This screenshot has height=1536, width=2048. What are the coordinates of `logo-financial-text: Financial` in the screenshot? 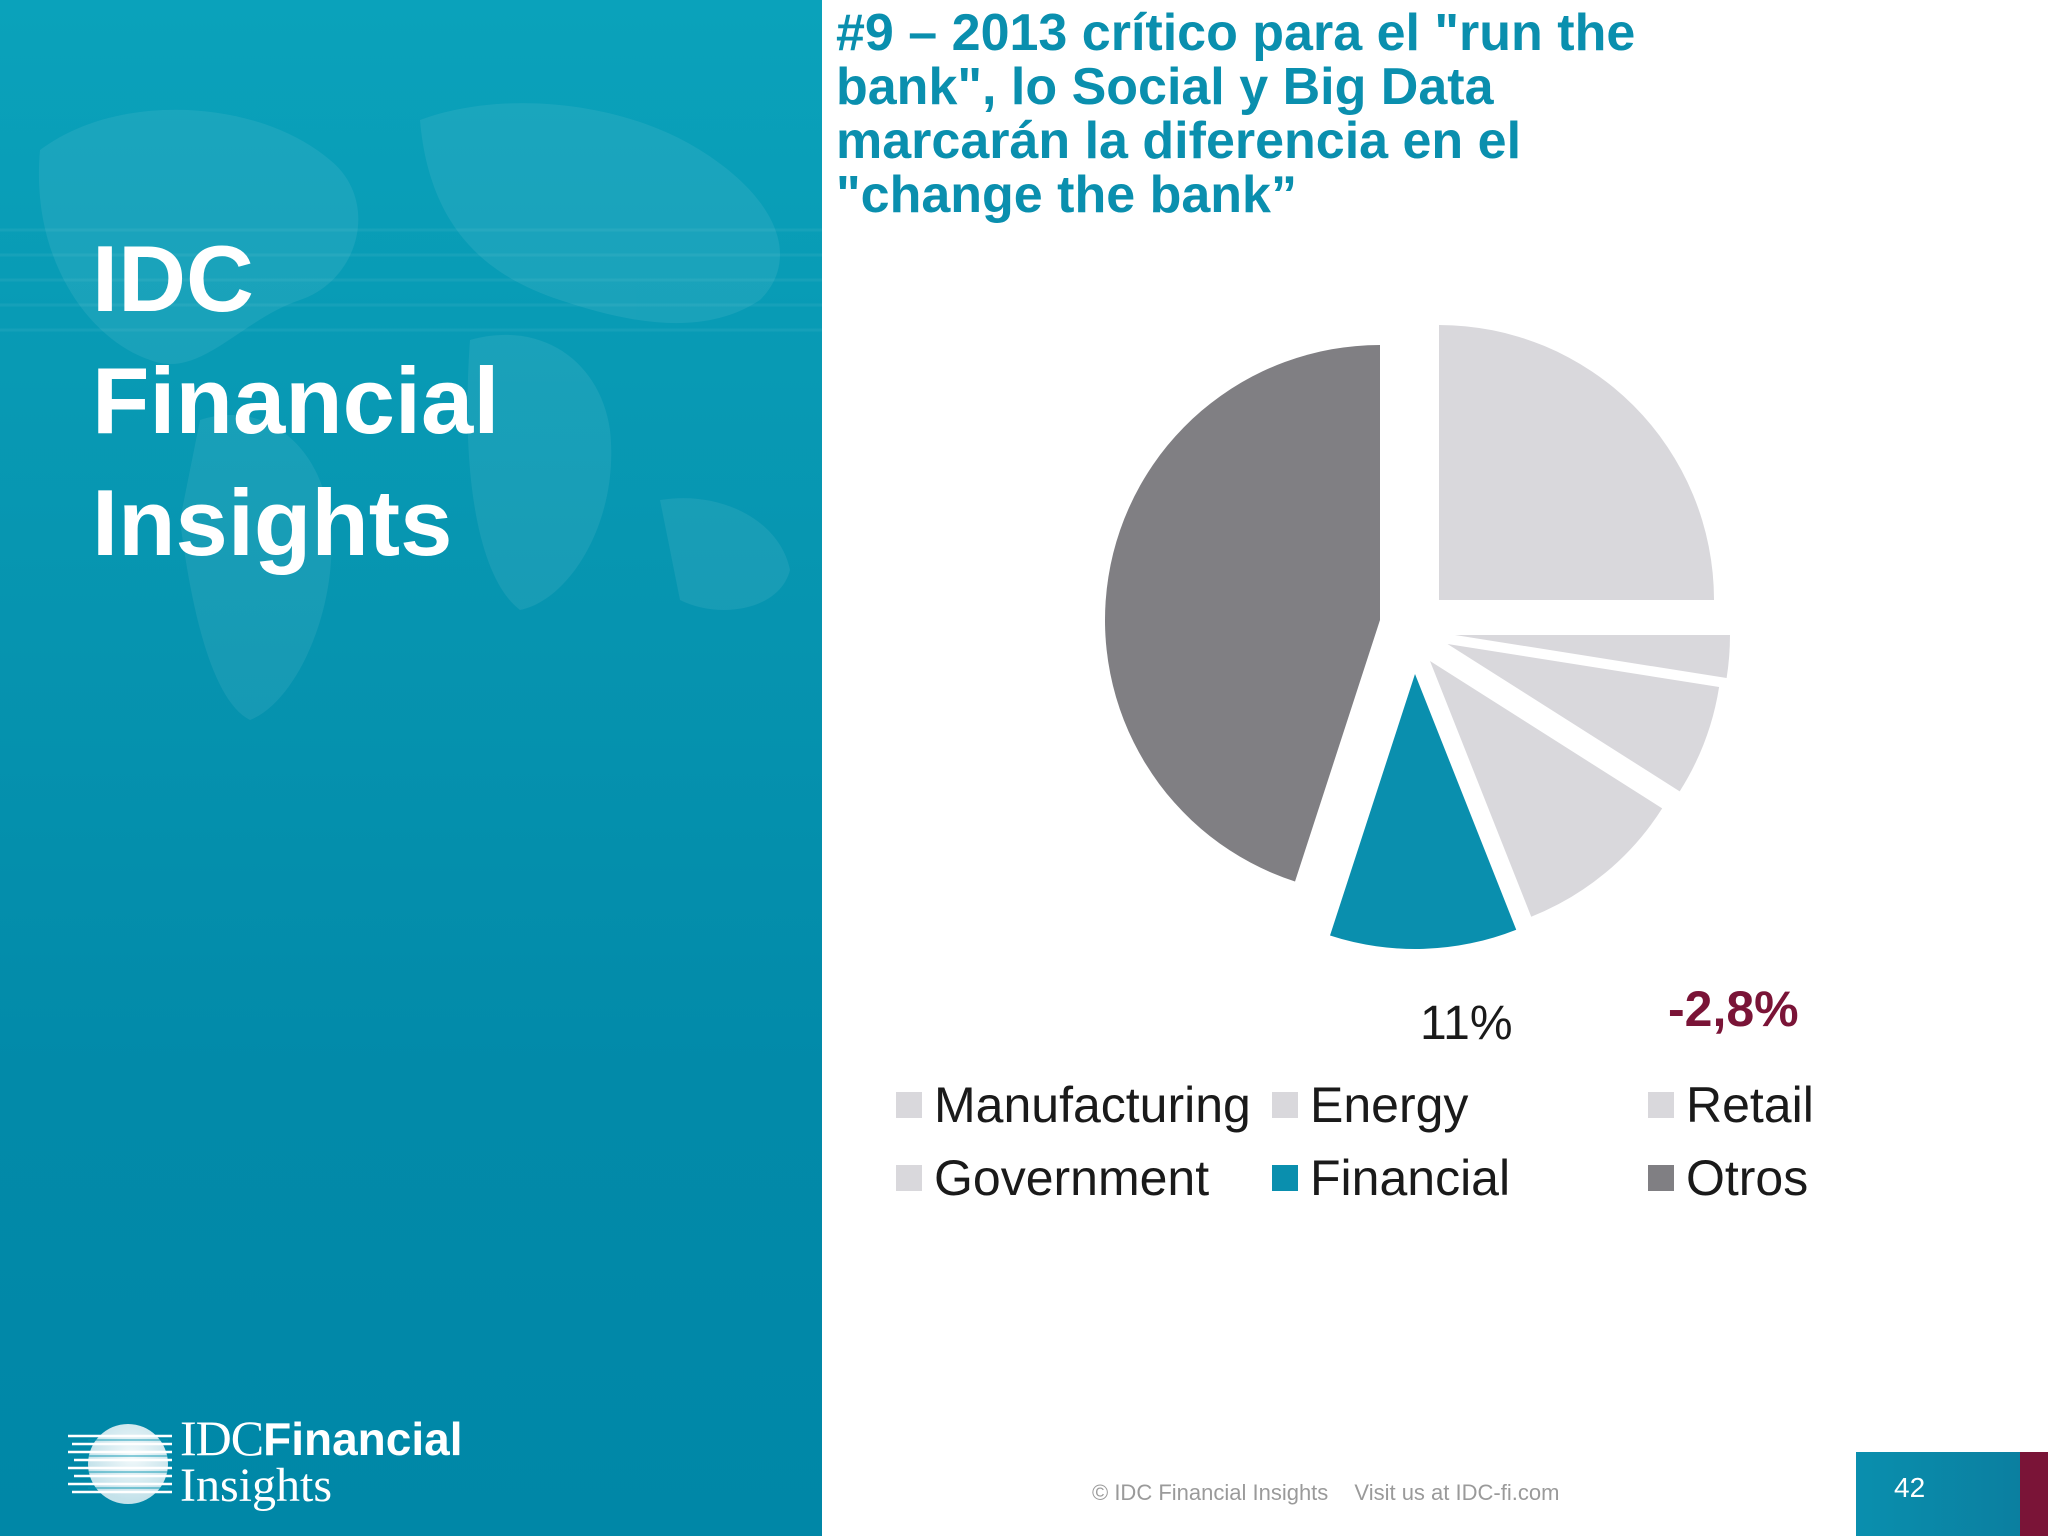 It's located at (363, 1439).